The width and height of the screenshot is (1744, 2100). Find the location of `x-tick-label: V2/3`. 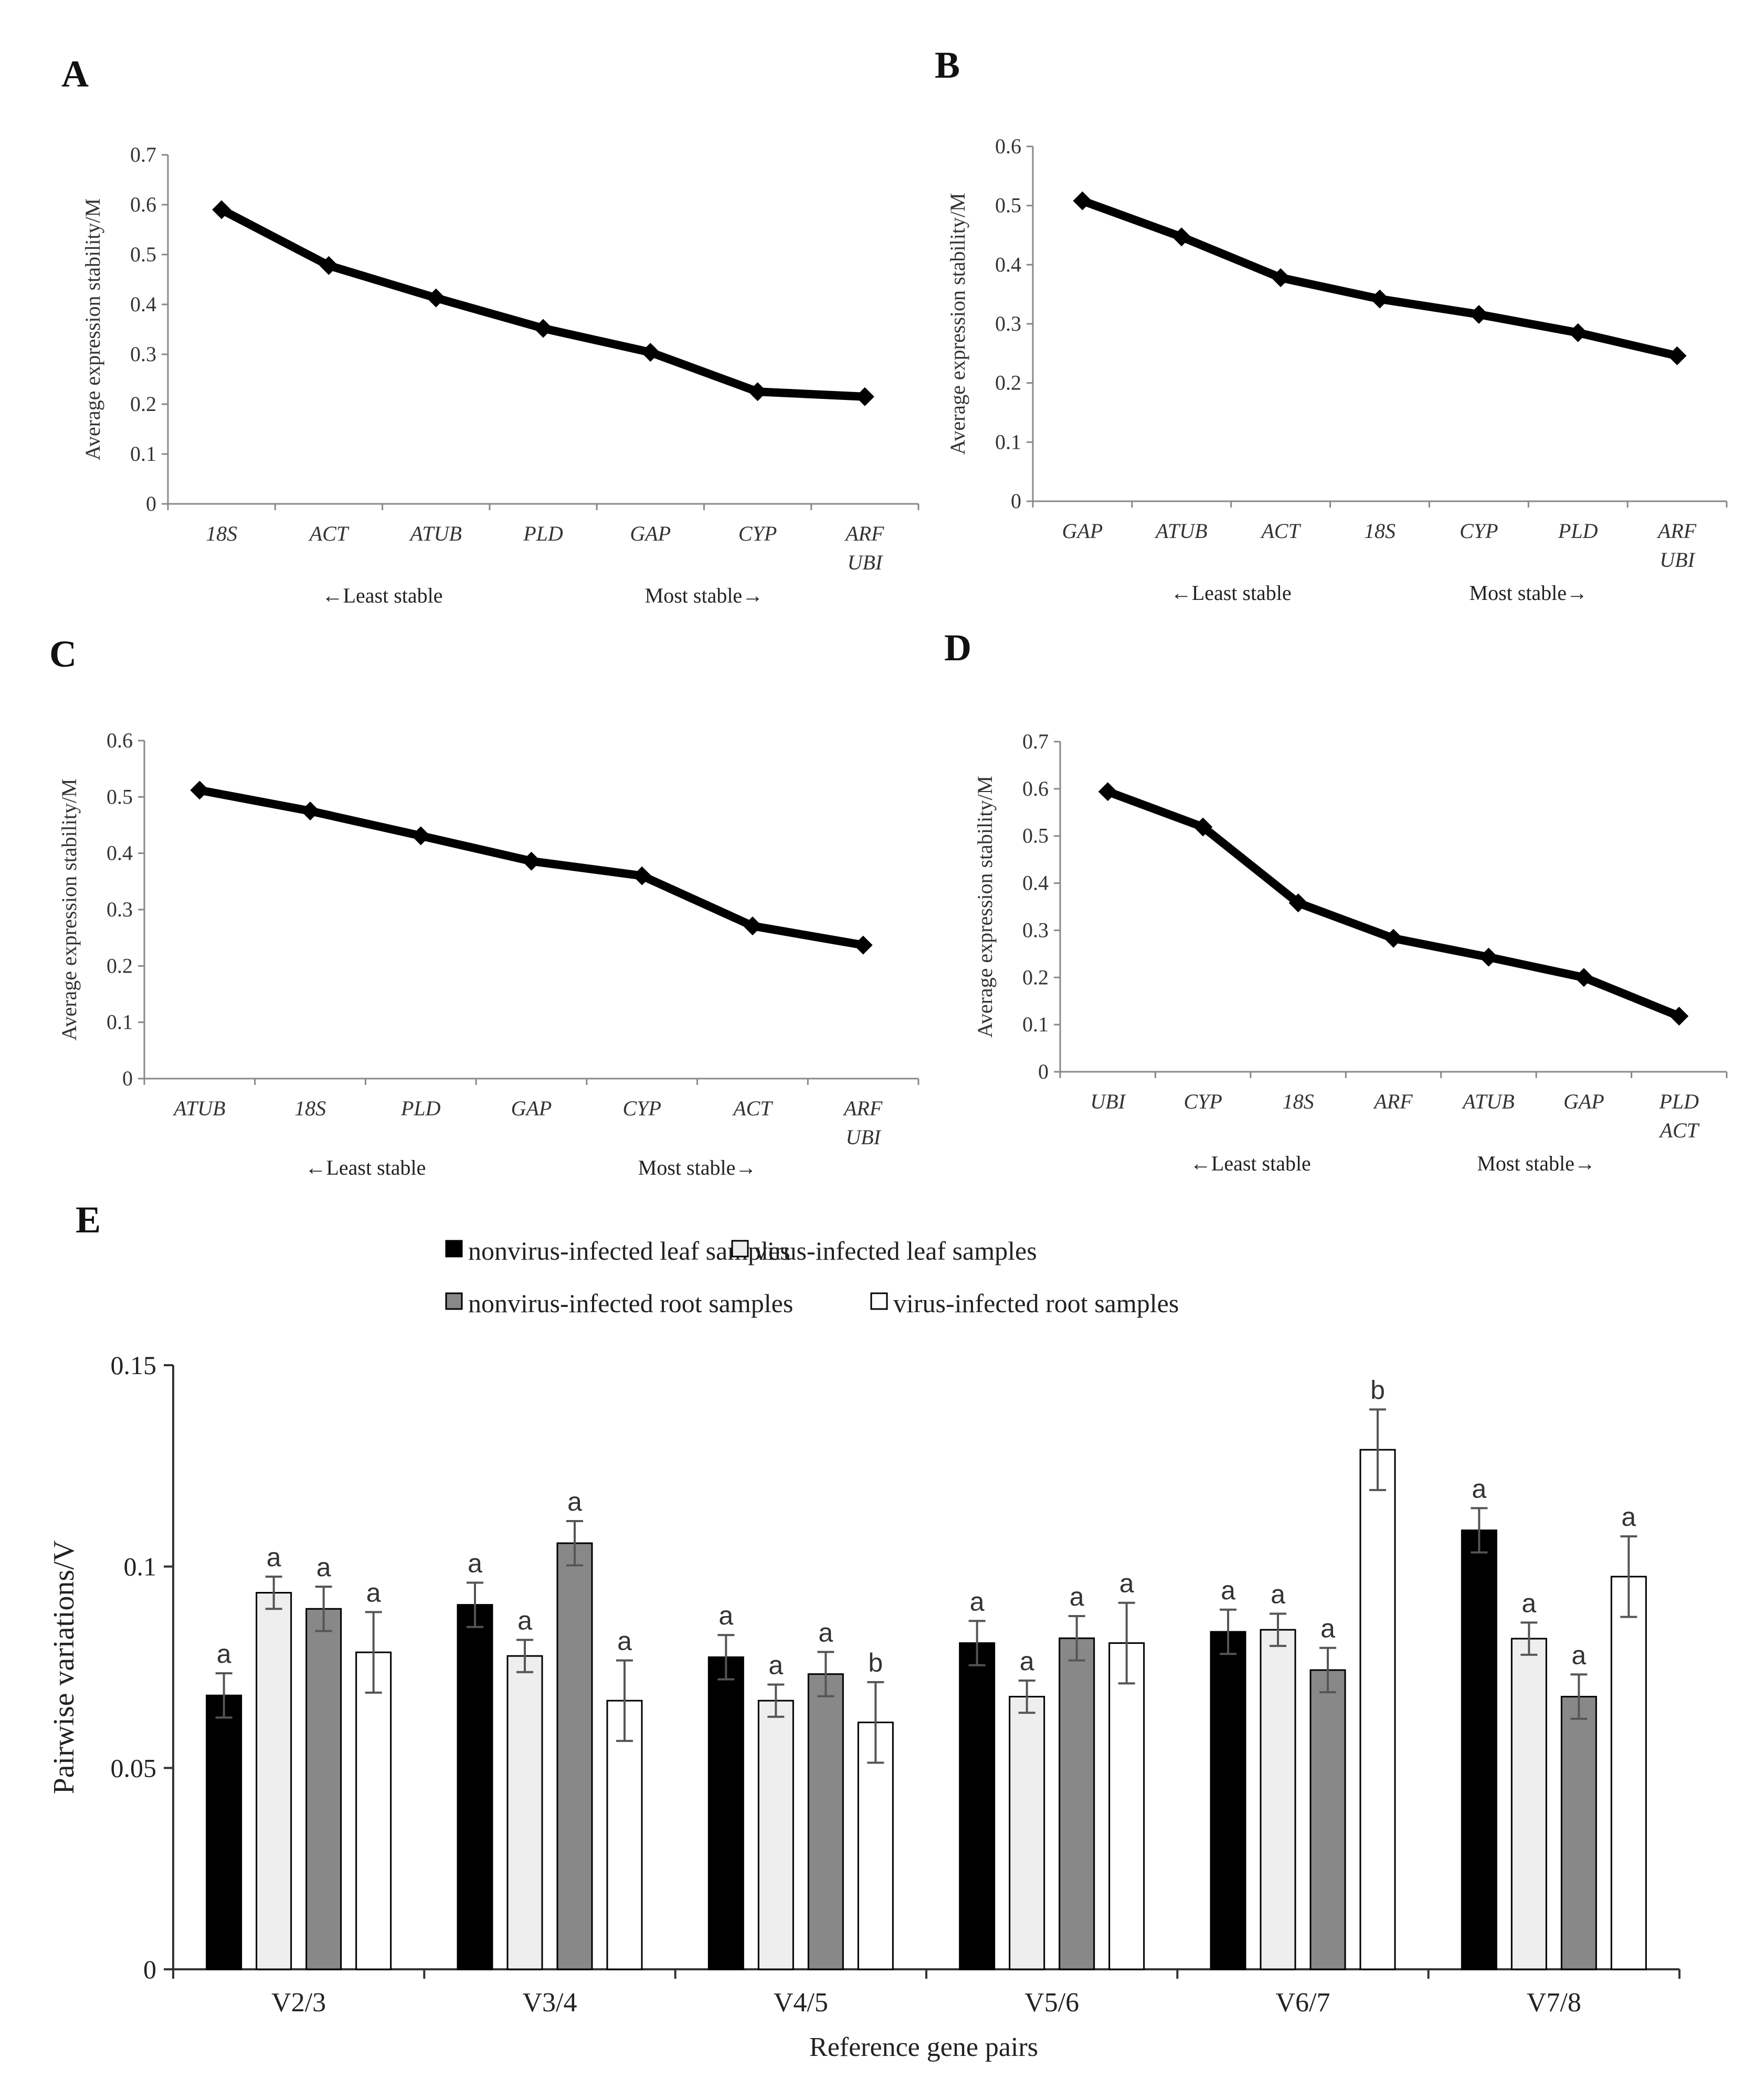

x-tick-label: V2/3 is located at coordinates (298, 2003).